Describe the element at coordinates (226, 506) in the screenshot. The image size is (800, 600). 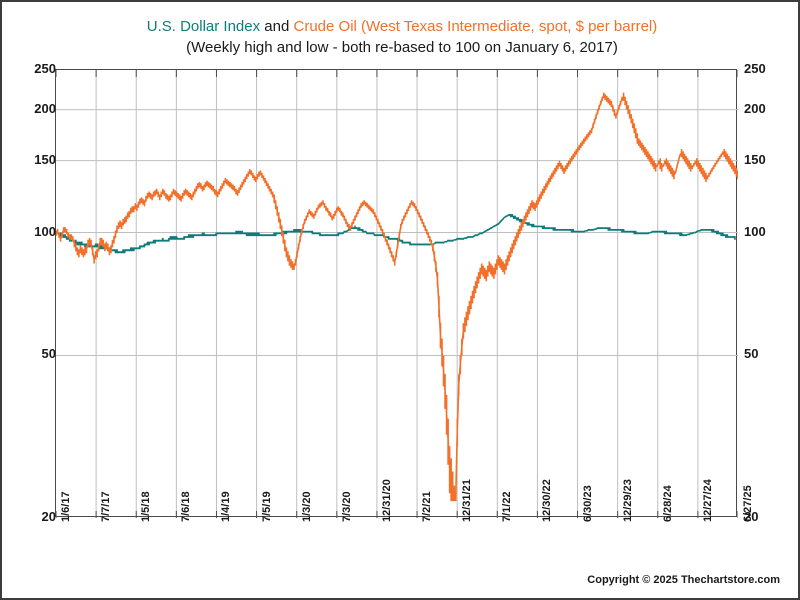
I see `x-tick-label-4: 1/4/19` at that location.